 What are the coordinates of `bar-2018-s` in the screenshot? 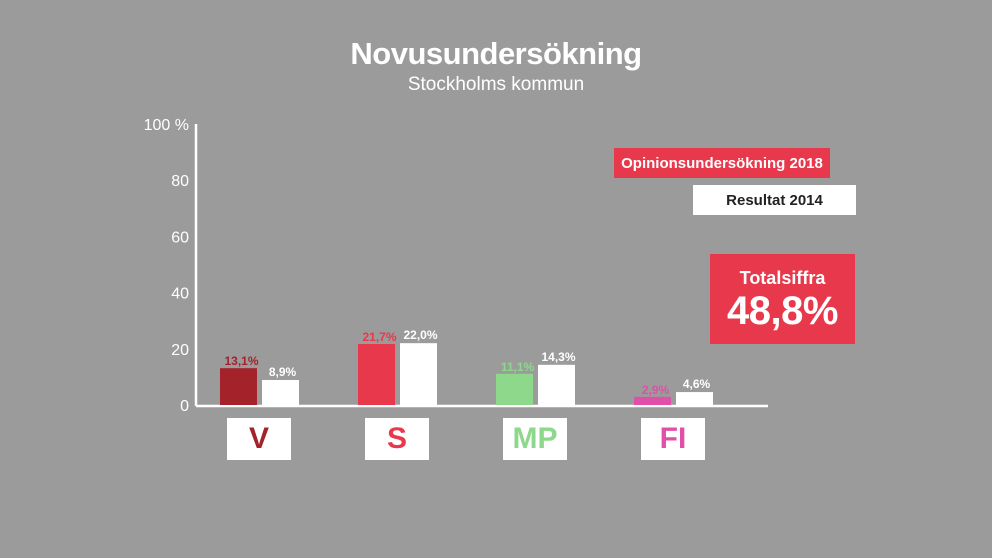 It's located at (376, 374).